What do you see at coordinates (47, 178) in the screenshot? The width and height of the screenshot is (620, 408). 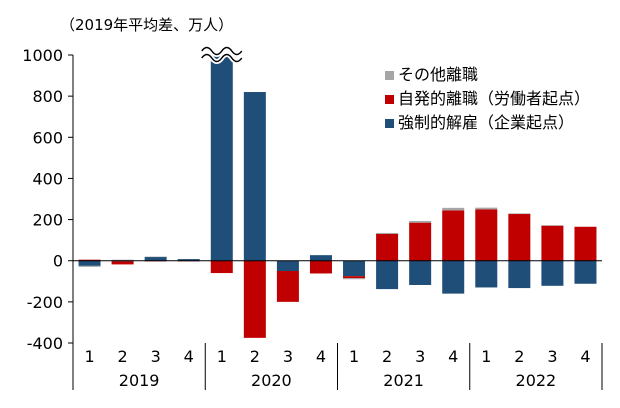 I see `y-tick-label: 400` at bounding box center [47, 178].